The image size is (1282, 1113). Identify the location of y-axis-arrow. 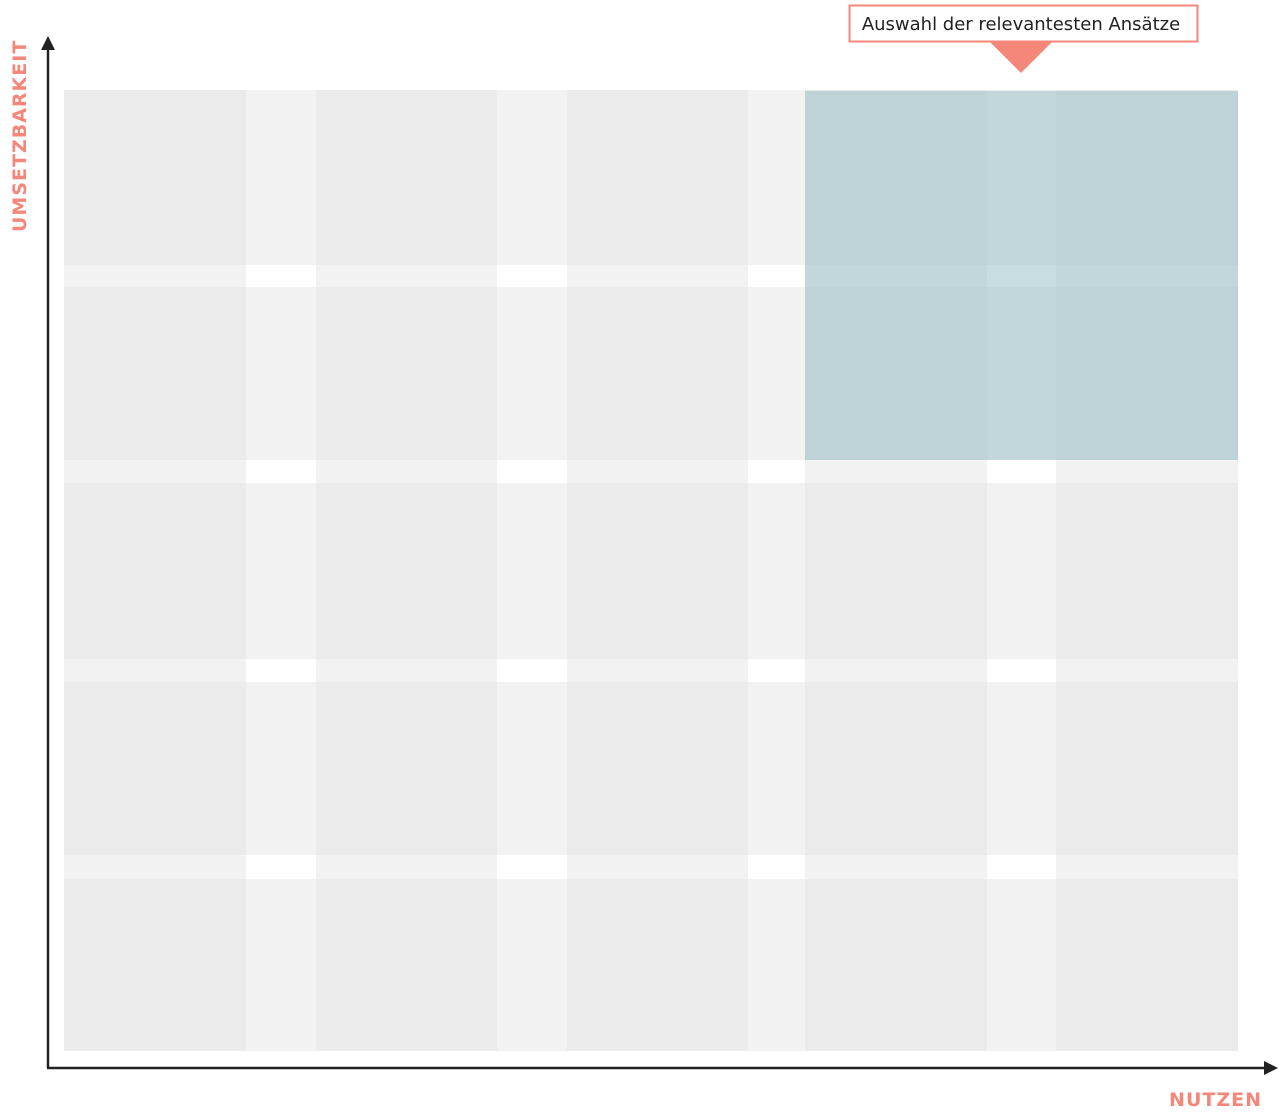
(48, 43).